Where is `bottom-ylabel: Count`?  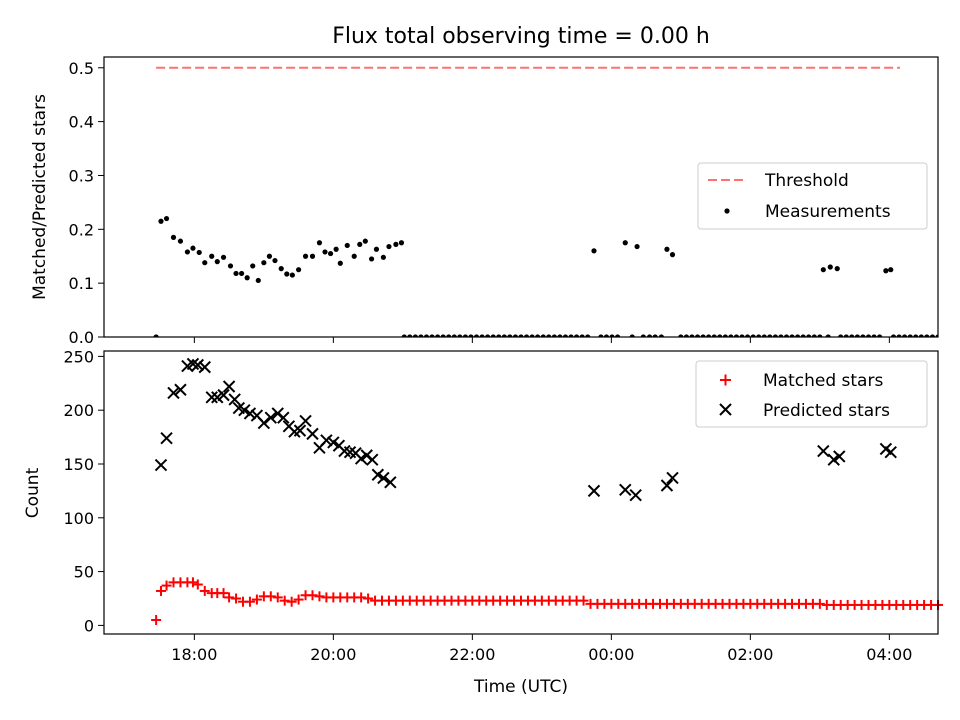
bottom-ylabel: Count is located at coordinates (33, 492).